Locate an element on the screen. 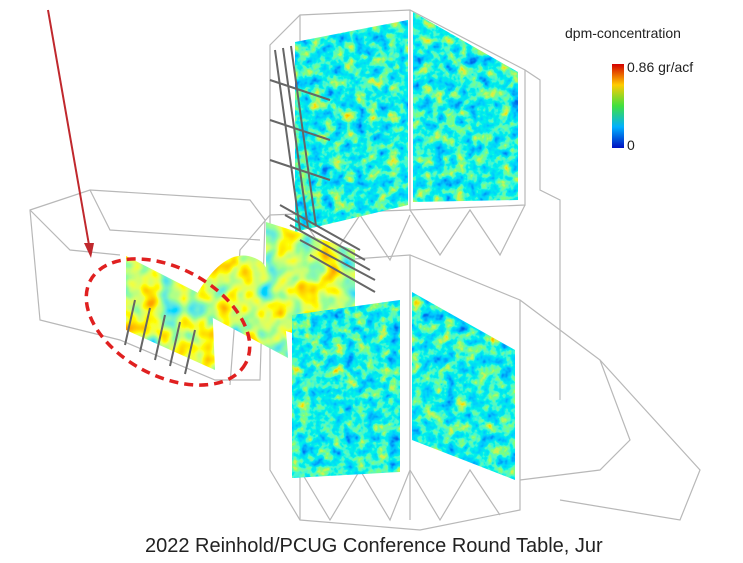 This screenshot has width=743, height=563. legend-min-label: 0 is located at coordinates (631, 145).